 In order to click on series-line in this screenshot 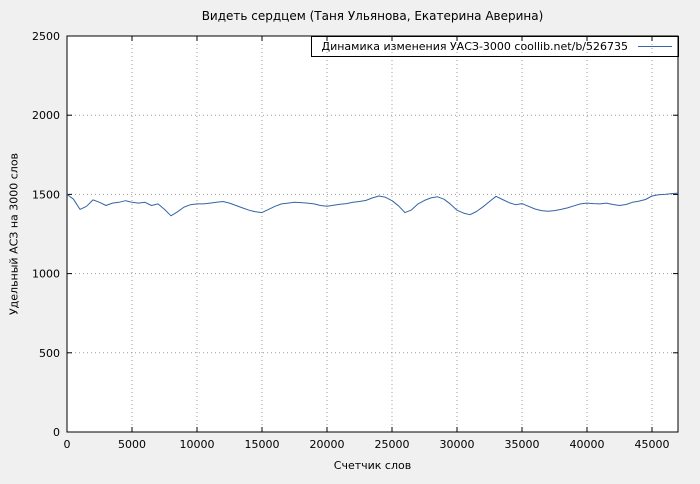, I will do `click(372, 204)`.